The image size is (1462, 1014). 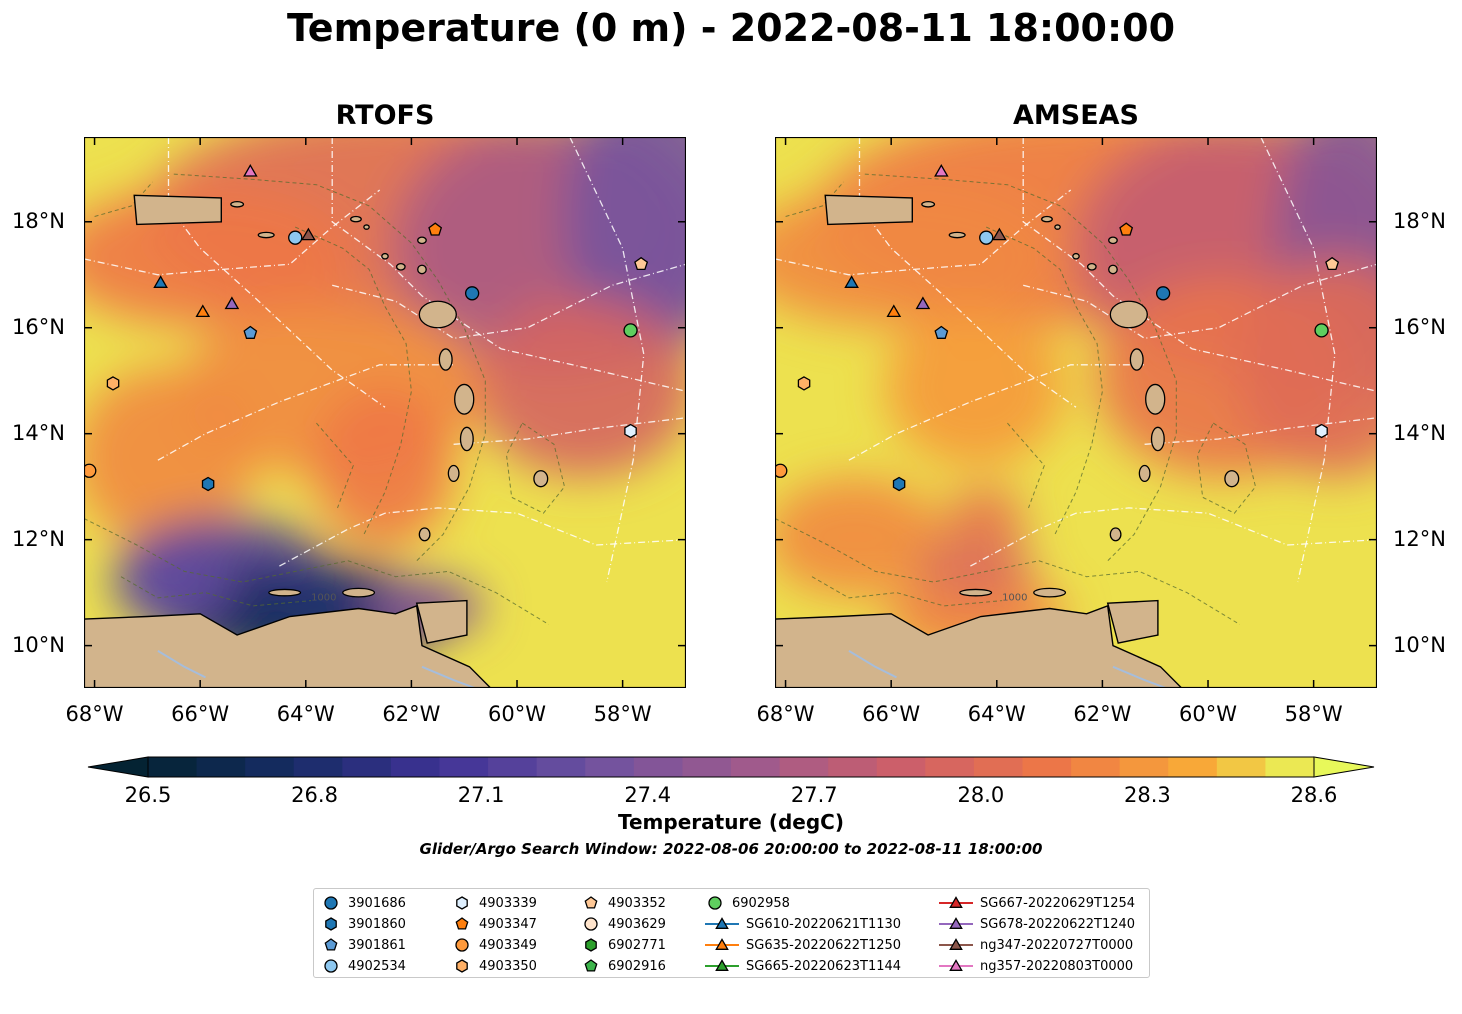 What do you see at coordinates (648, 795) in the screenshot?
I see `colorbar-tick-label: 27.4` at bounding box center [648, 795].